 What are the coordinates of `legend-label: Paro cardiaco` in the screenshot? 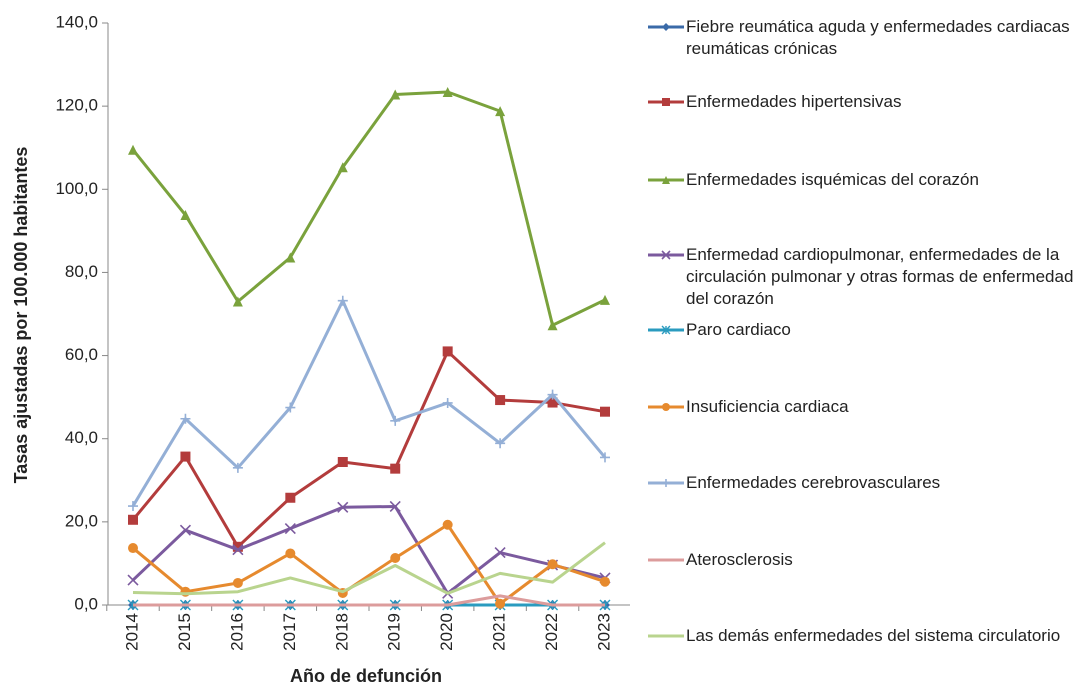 It's located at (738, 329).